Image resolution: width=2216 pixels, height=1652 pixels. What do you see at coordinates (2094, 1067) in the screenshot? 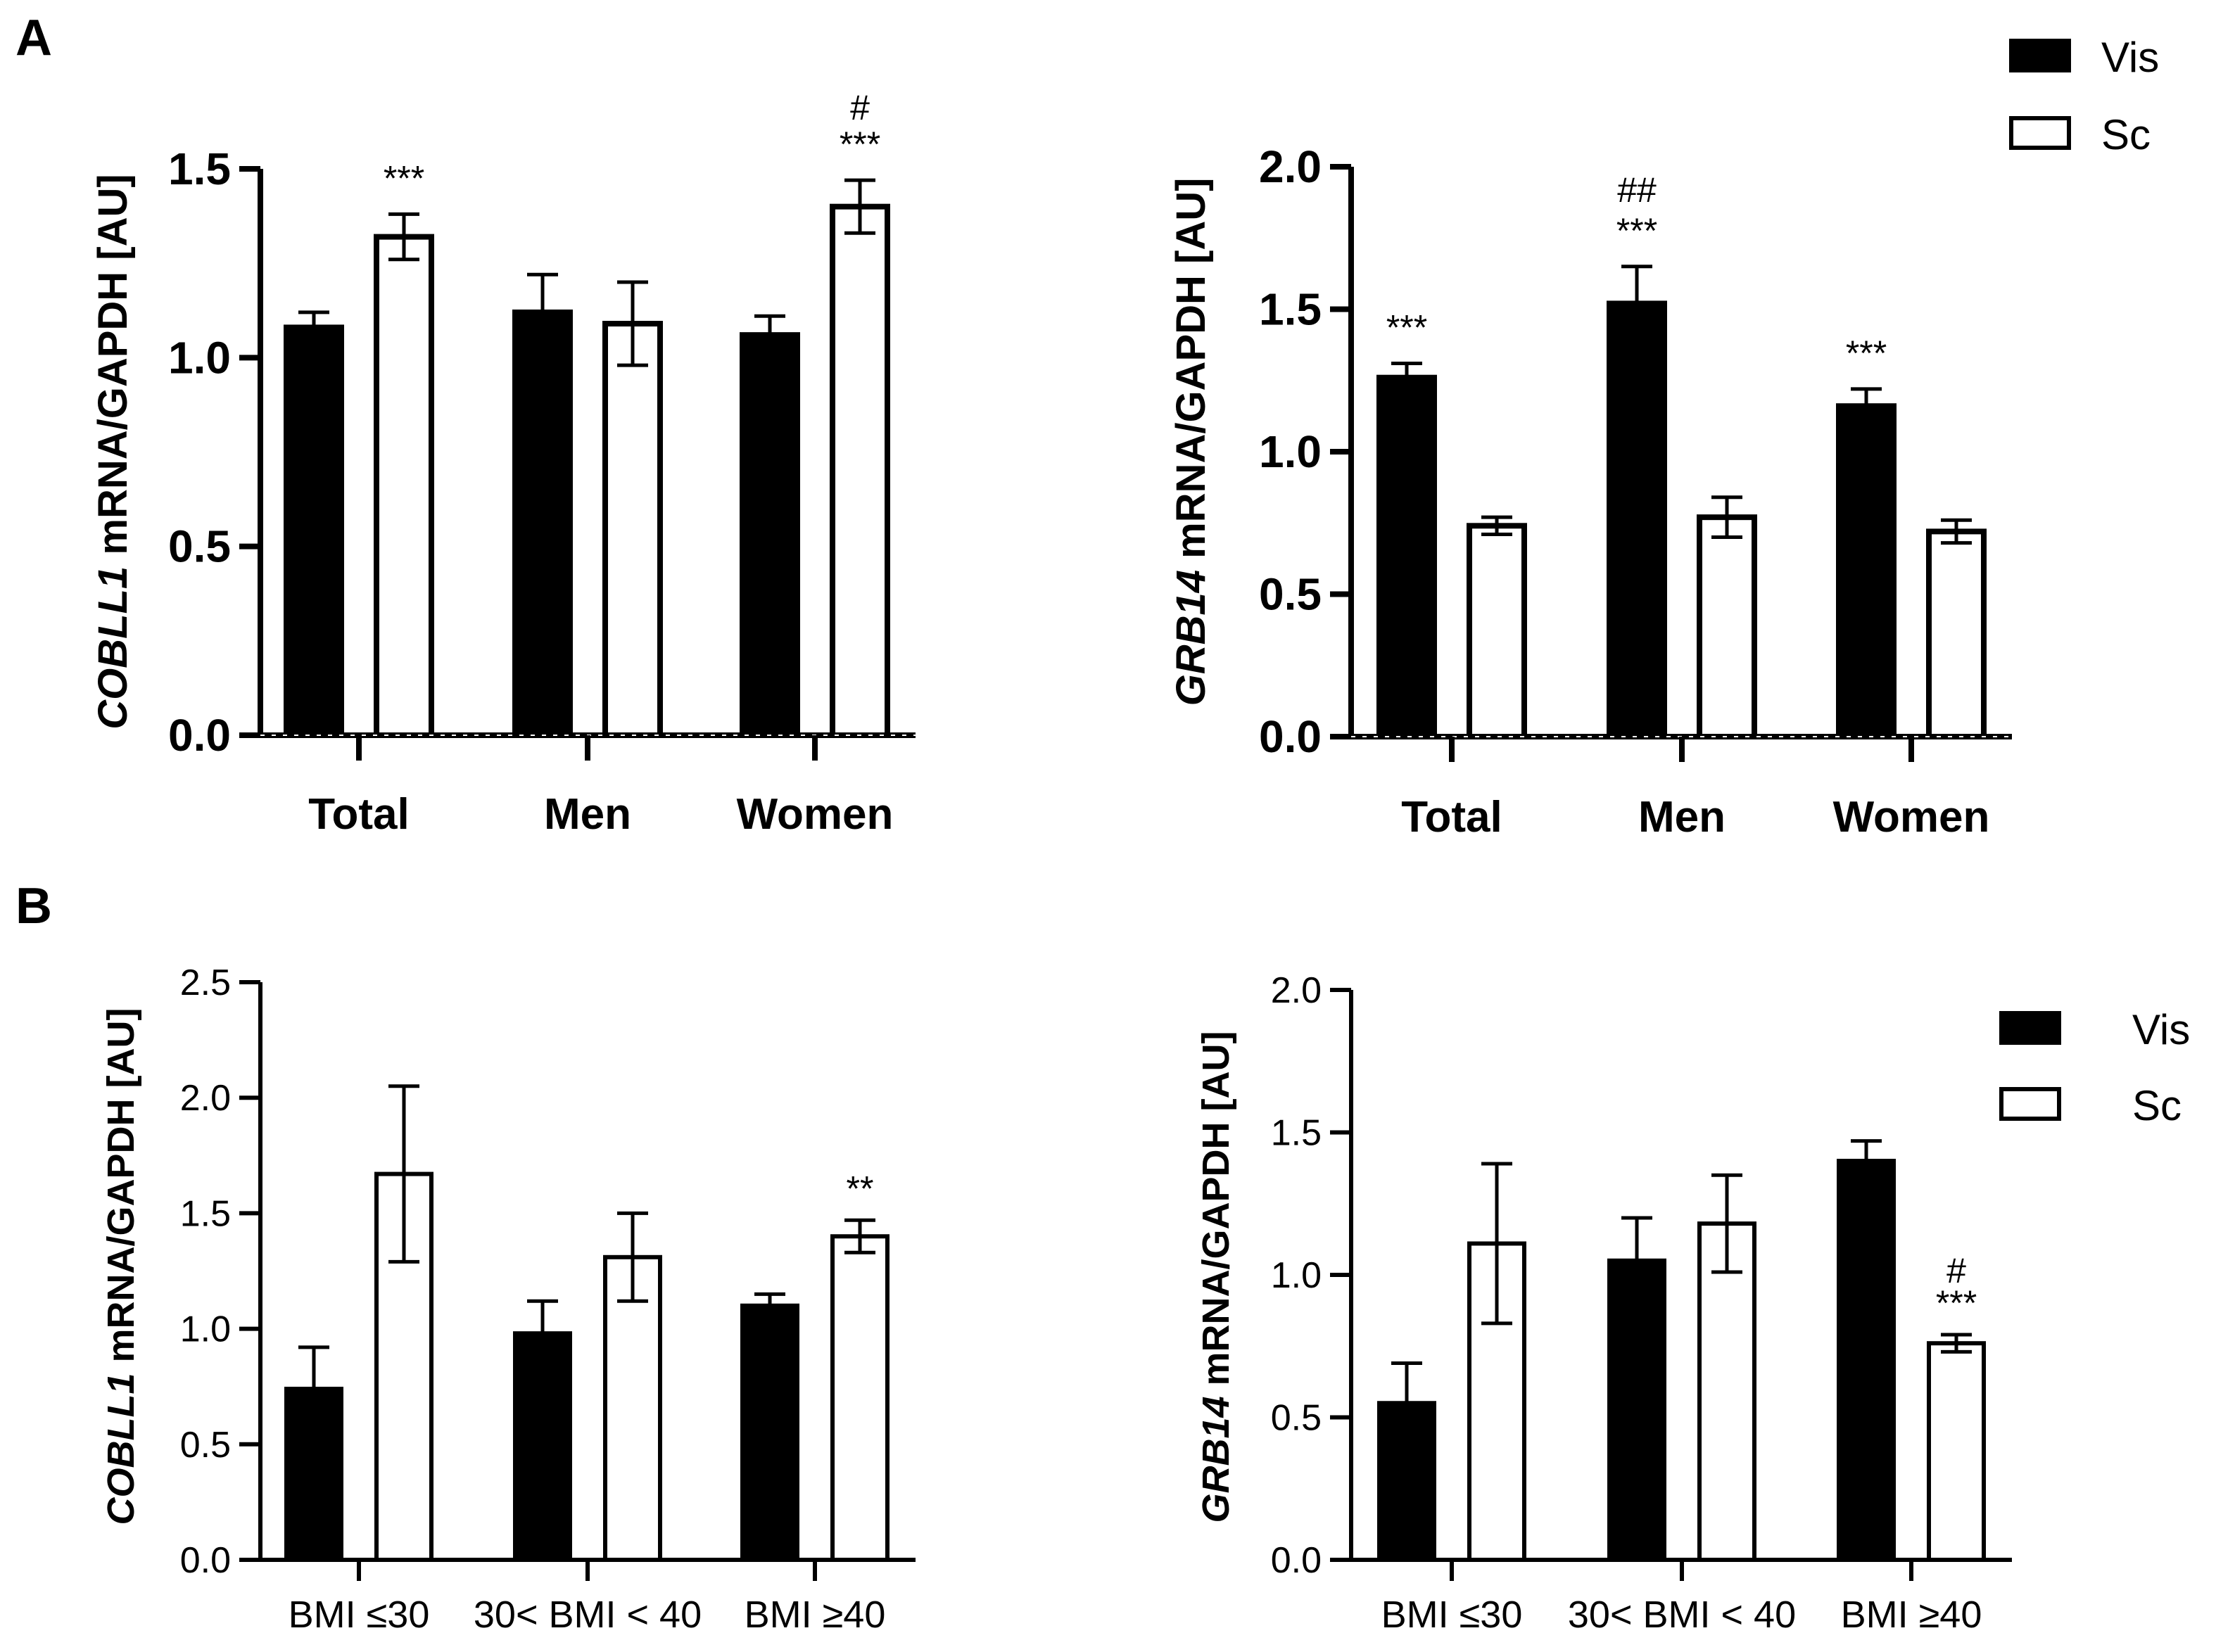
I see `legend-b: Vis Sc` at bounding box center [2094, 1067].